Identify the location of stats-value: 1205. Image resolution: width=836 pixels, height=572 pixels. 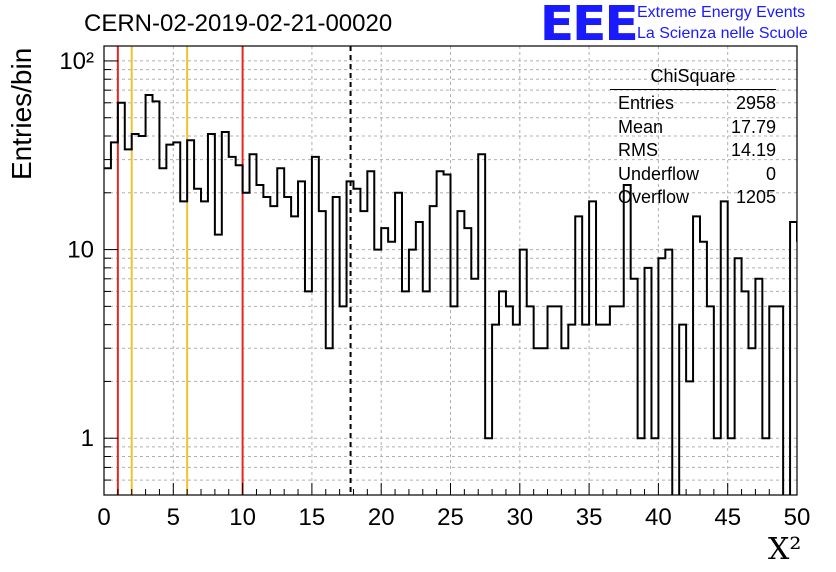
(755, 197).